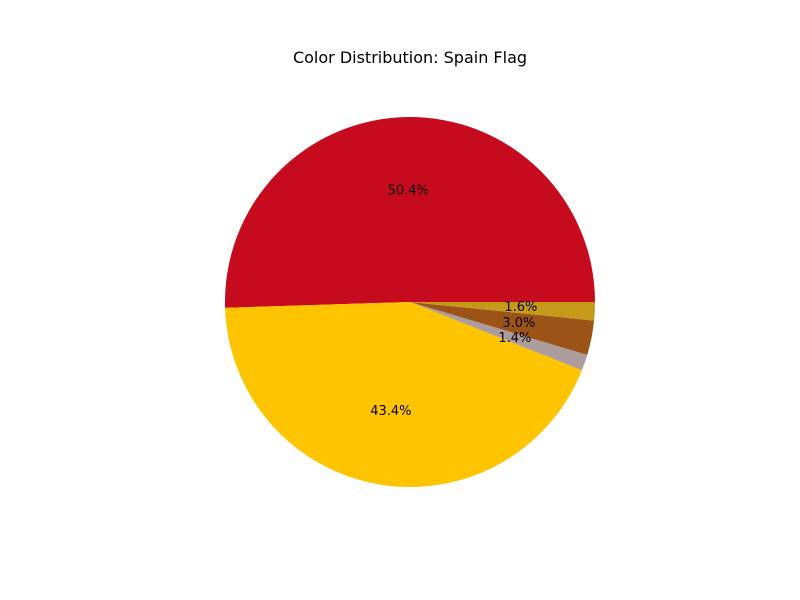 The image size is (800, 600). Describe the element at coordinates (390, 411) in the screenshot. I see `pie-slice-label-2: 43.4%` at that location.